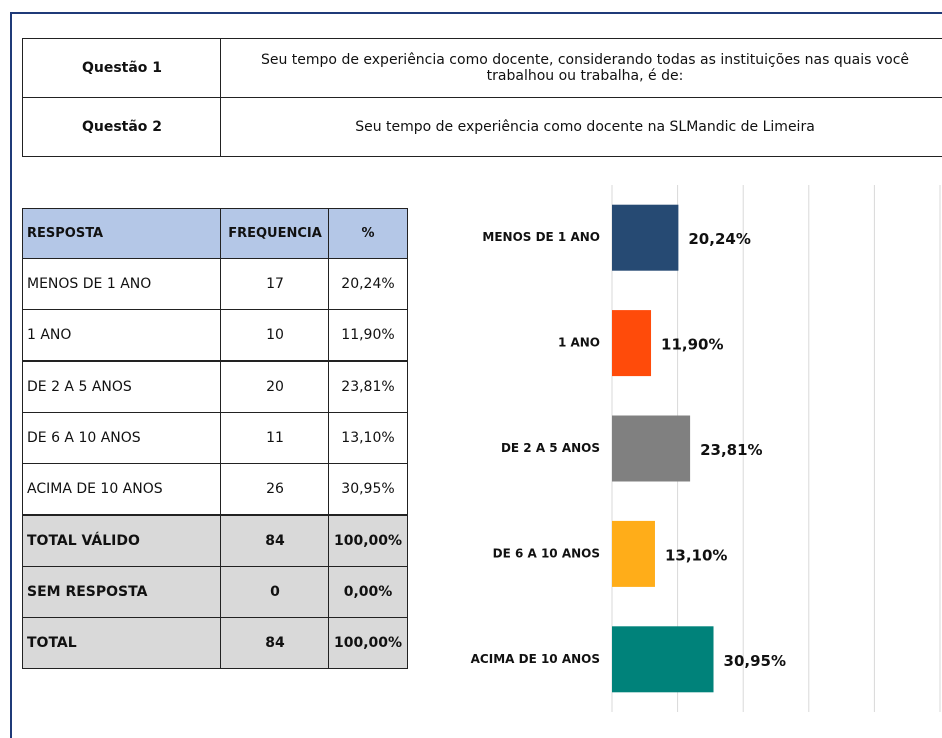 The image size is (942, 738). What do you see at coordinates (368, 591) in the screenshot?
I see `total-cell: 0,00%` at bounding box center [368, 591].